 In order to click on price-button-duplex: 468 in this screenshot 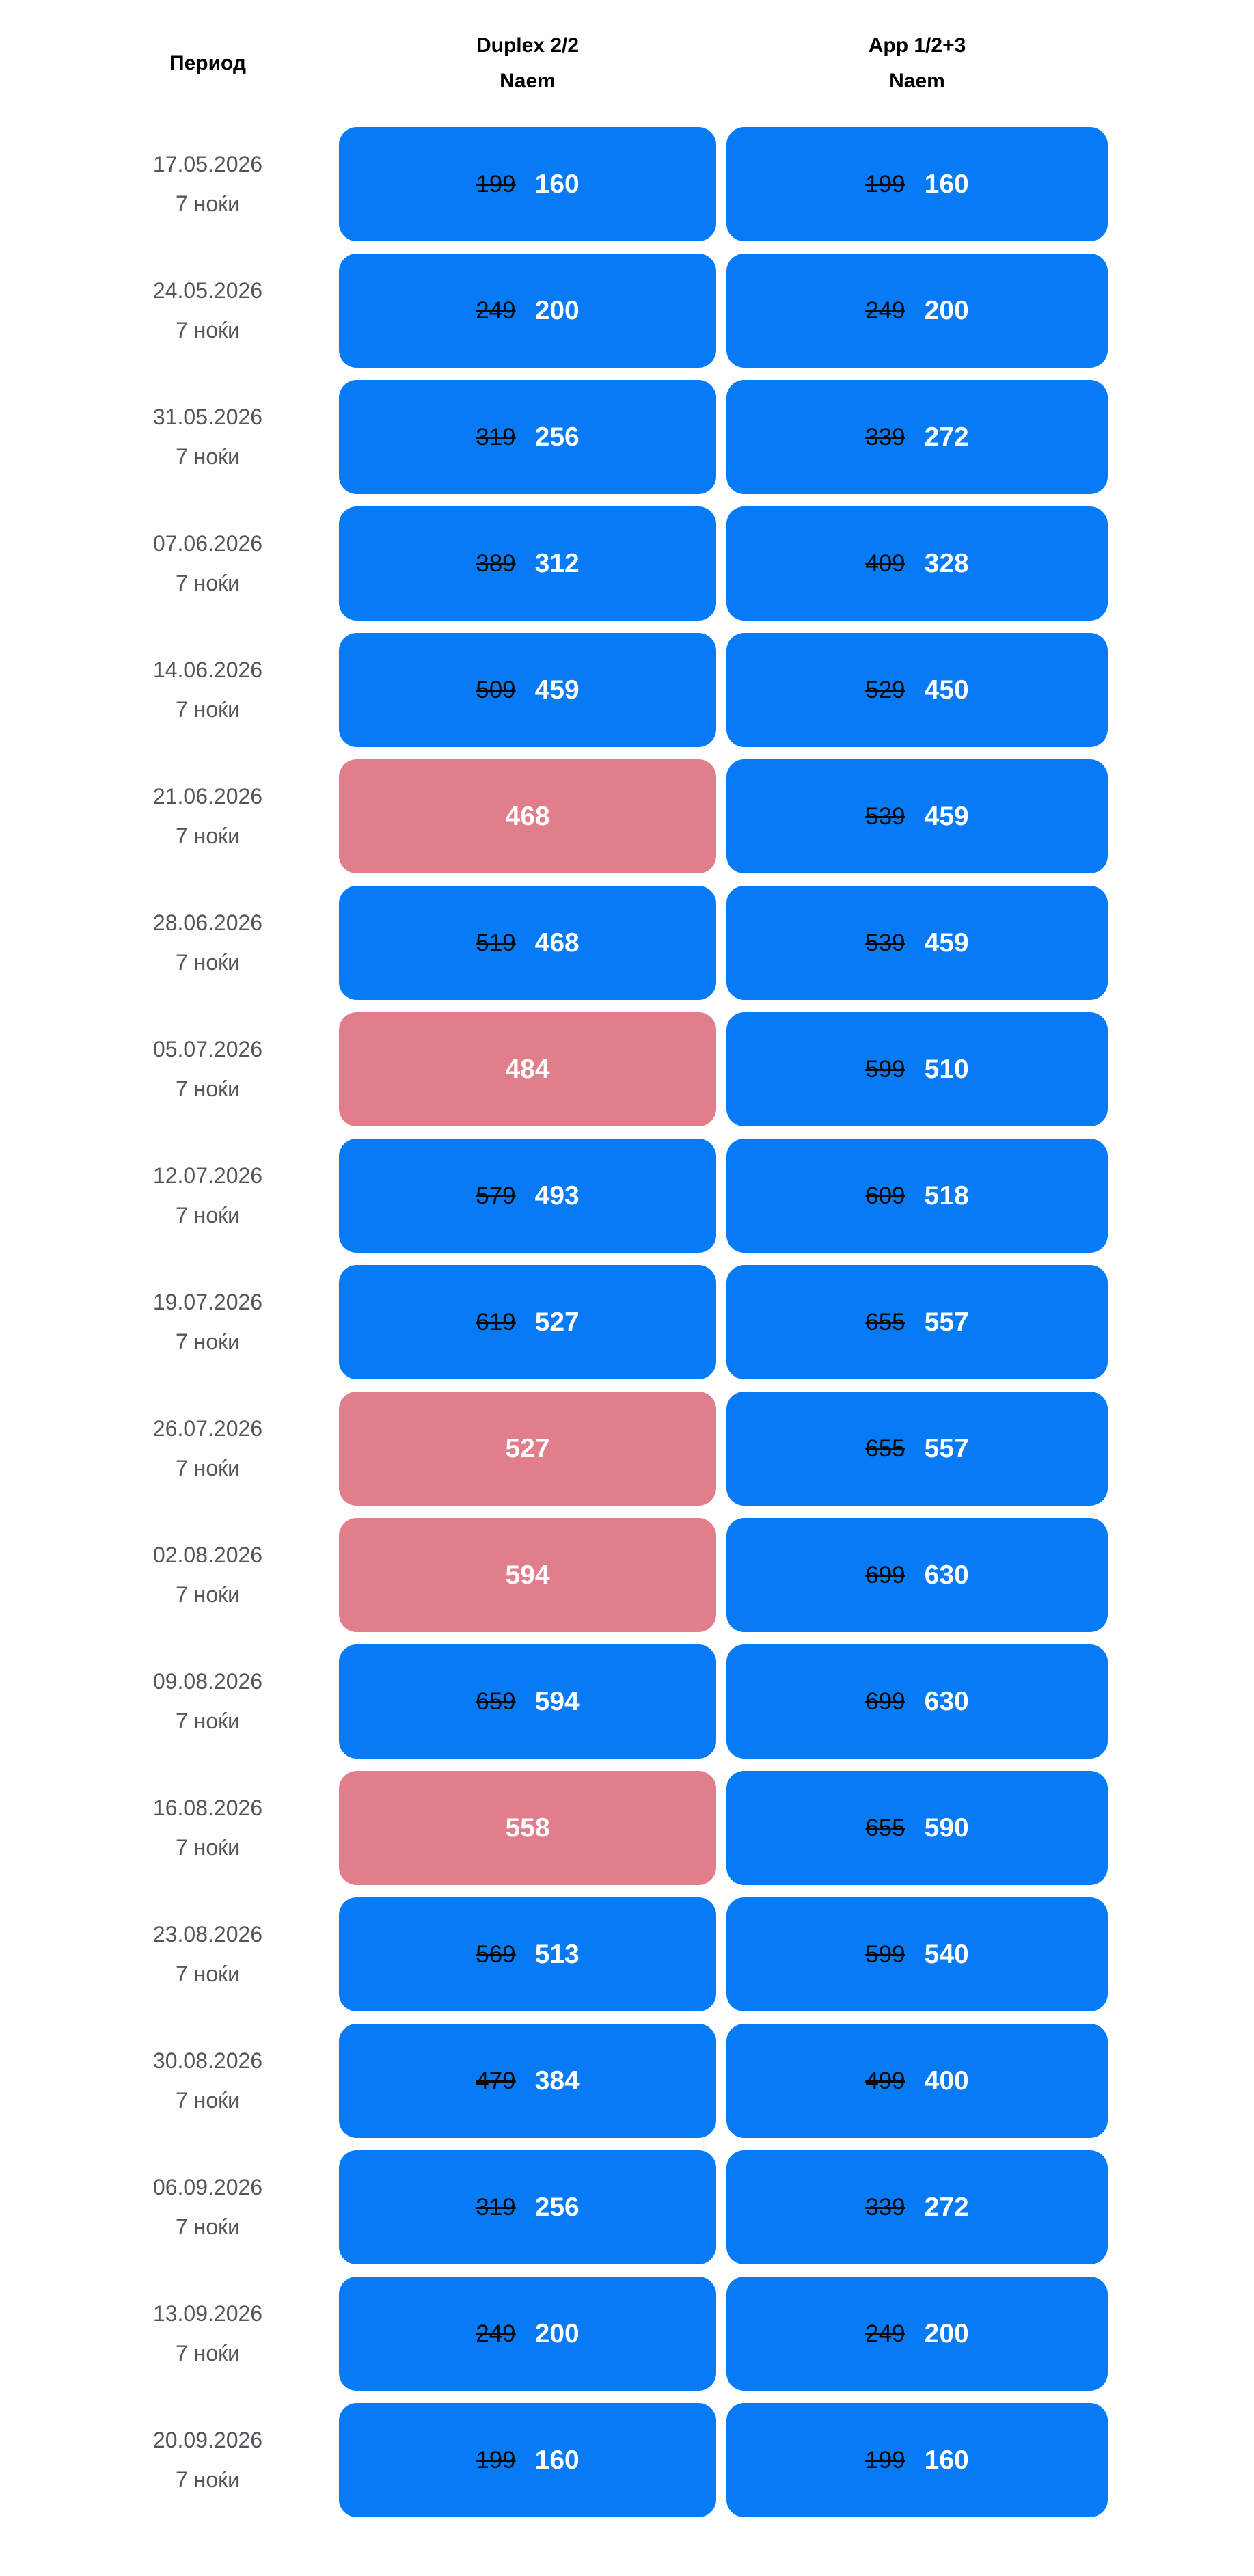, I will do `click(527, 816)`.